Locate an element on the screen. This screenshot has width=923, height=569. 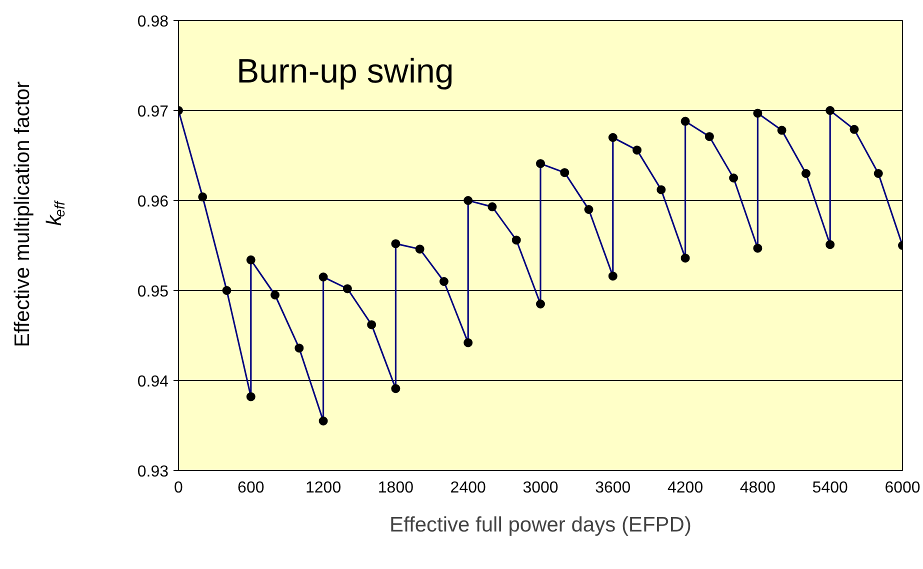
x-tick-label: 2400 is located at coordinates (468, 488).